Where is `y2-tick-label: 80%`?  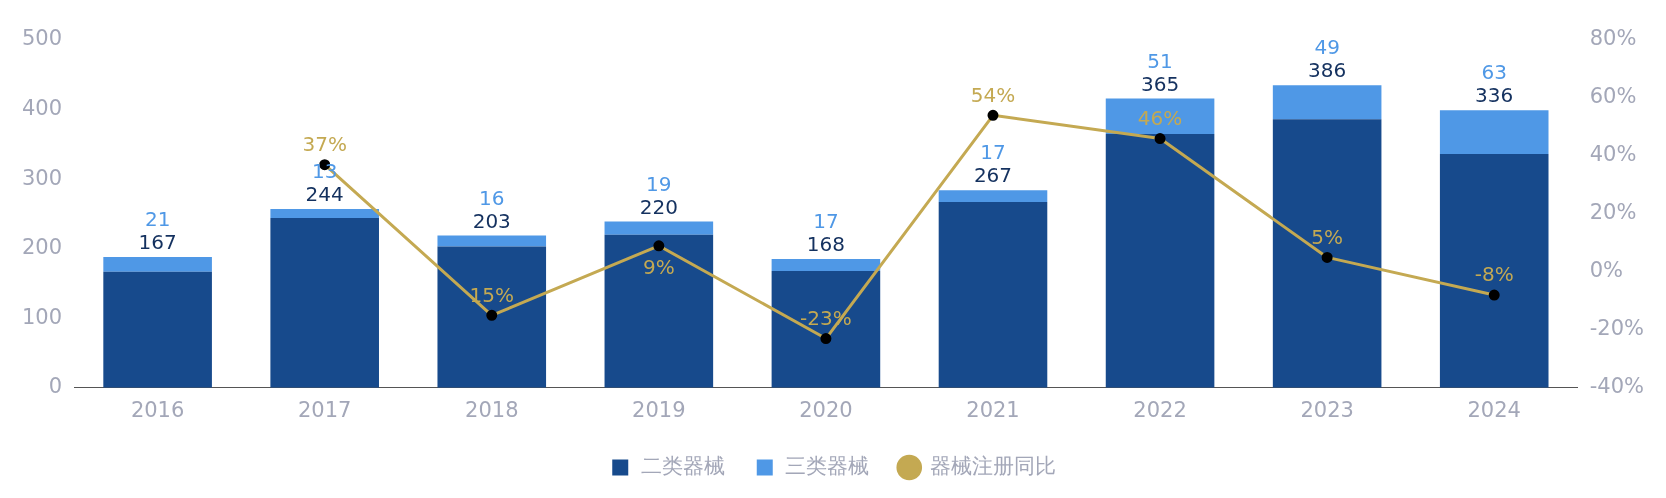 y2-tick-label: 80% is located at coordinates (1613, 38).